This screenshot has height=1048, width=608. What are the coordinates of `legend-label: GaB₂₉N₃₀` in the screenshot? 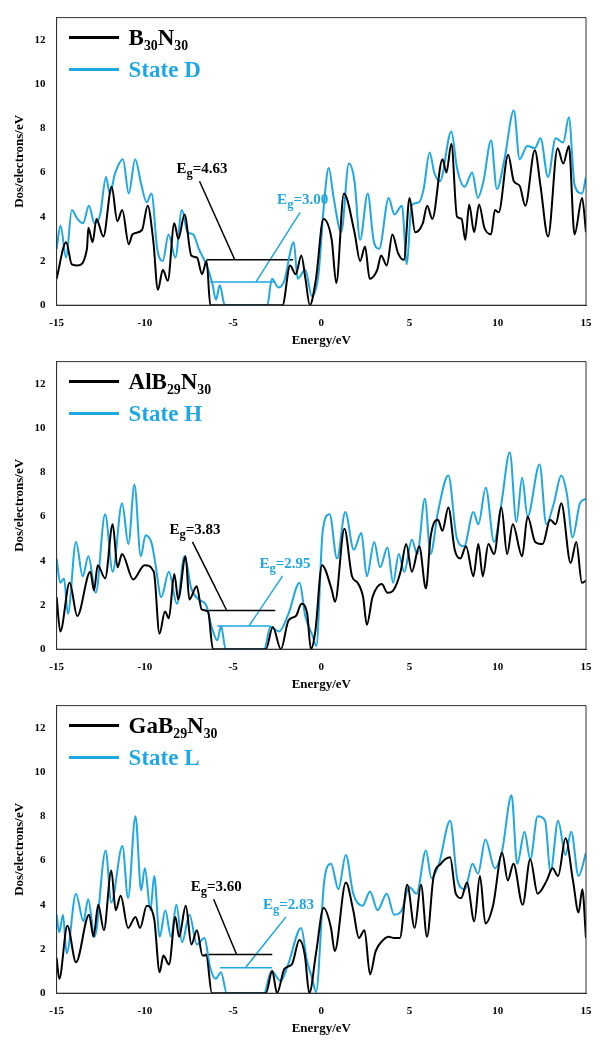 It's located at (173, 725).